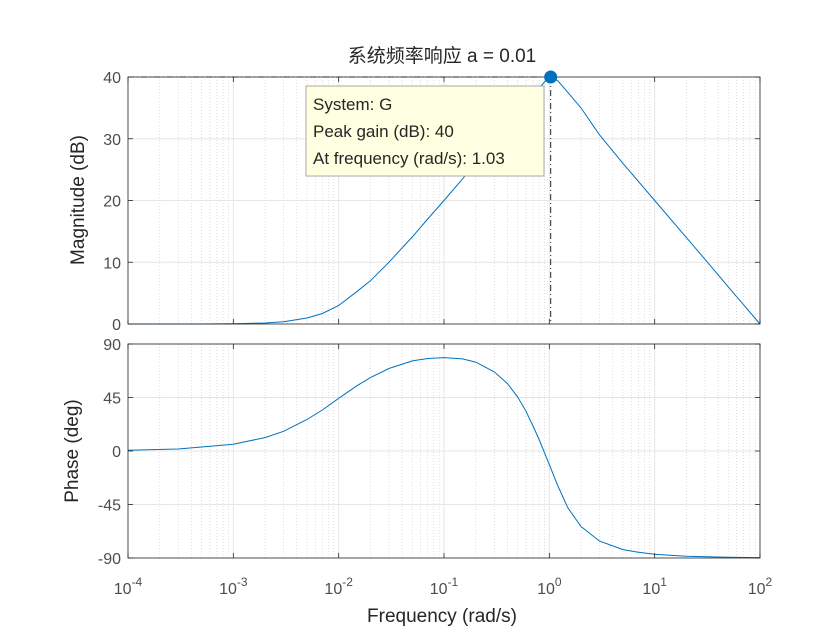 This screenshot has height=635, width=840. What do you see at coordinates (128, 586) in the screenshot?
I see `x-tick-label: 10⁻⁴` at bounding box center [128, 586].